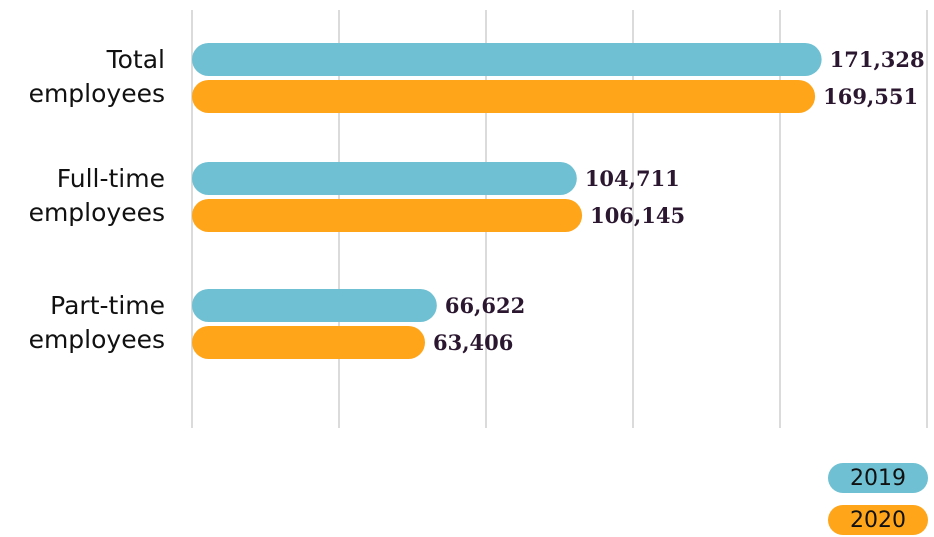 The image size is (934, 537). I want to click on value-label: 66,622, so click(485, 305).